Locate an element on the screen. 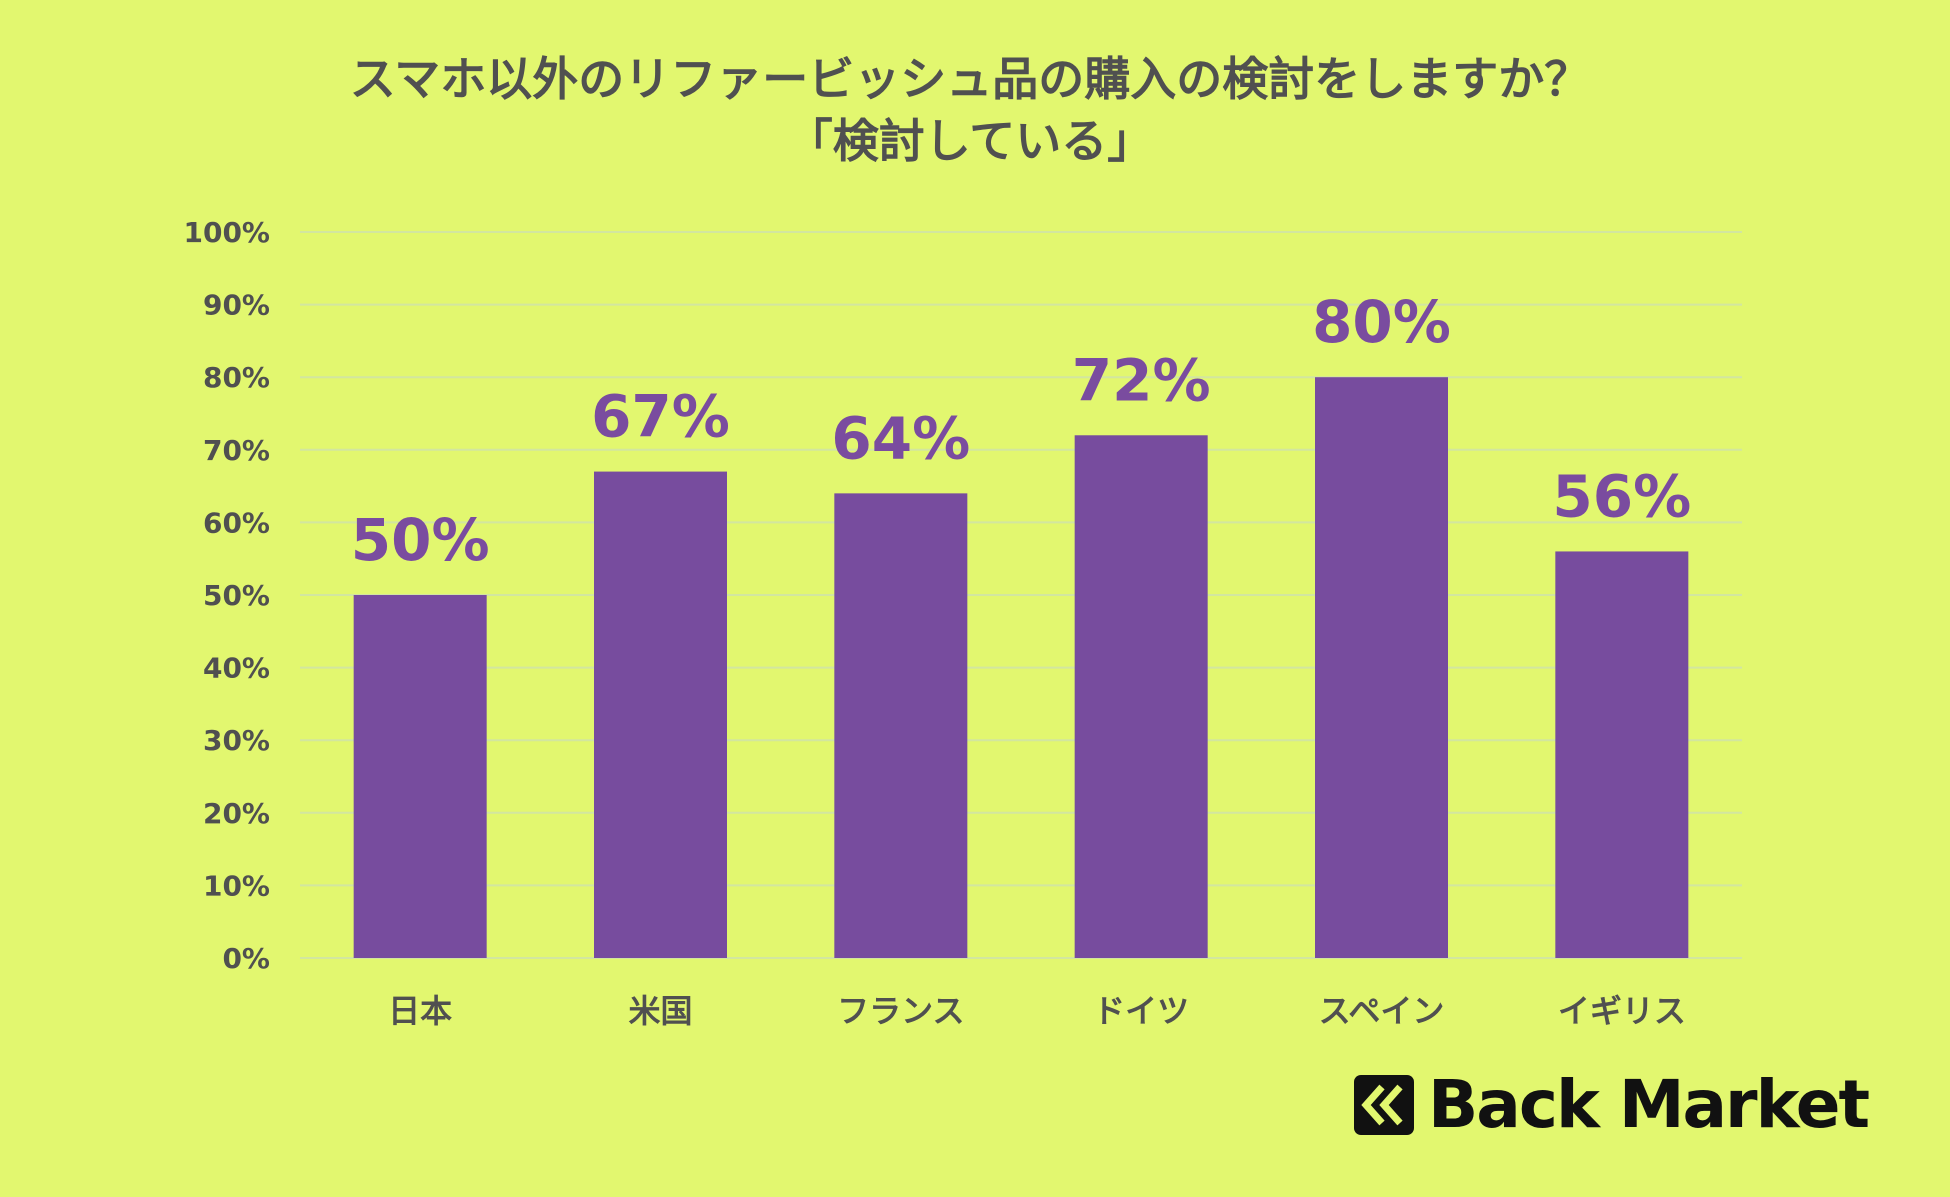 Image resolution: width=1950 pixels, height=1197 pixels. y-tick-label: 100% is located at coordinates (226, 232).